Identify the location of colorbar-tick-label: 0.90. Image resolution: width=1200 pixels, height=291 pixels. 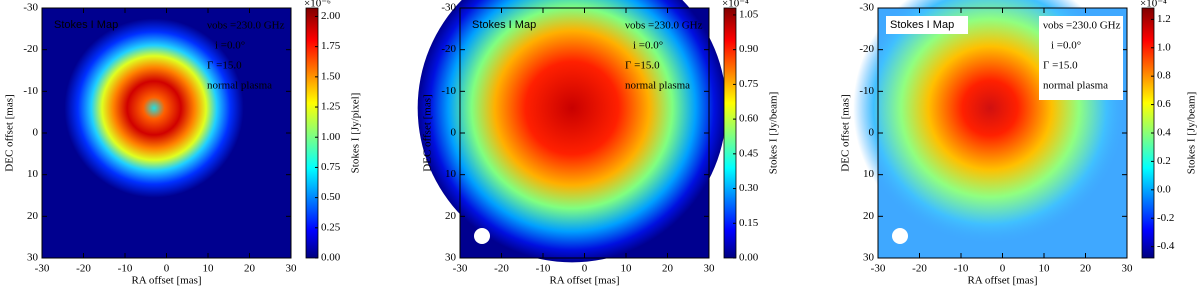
(749, 49).